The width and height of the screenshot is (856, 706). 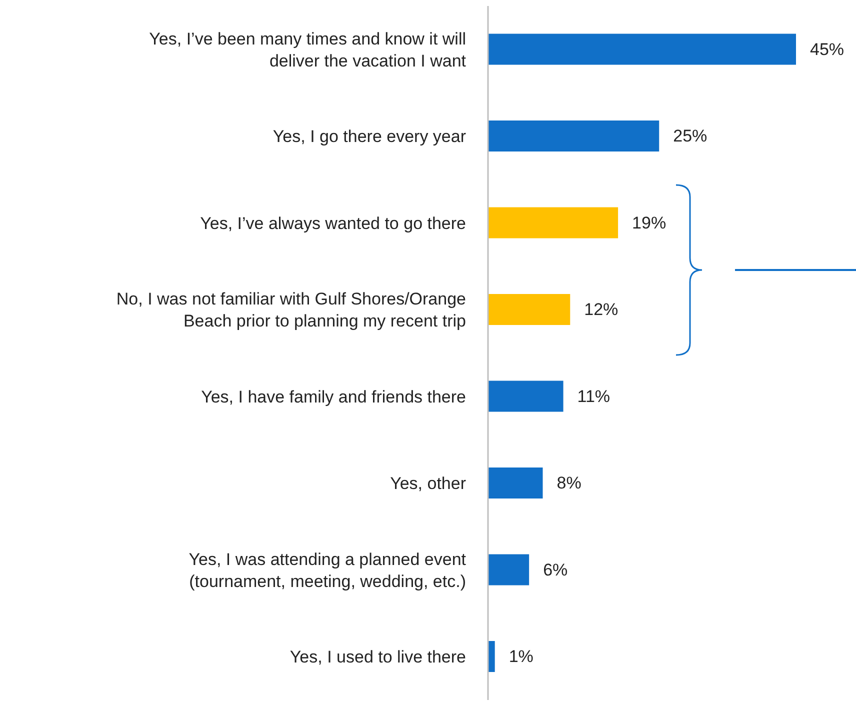 I want to click on y-tick-label: Yes, I’ve always wanted to go there, so click(x=333, y=222).